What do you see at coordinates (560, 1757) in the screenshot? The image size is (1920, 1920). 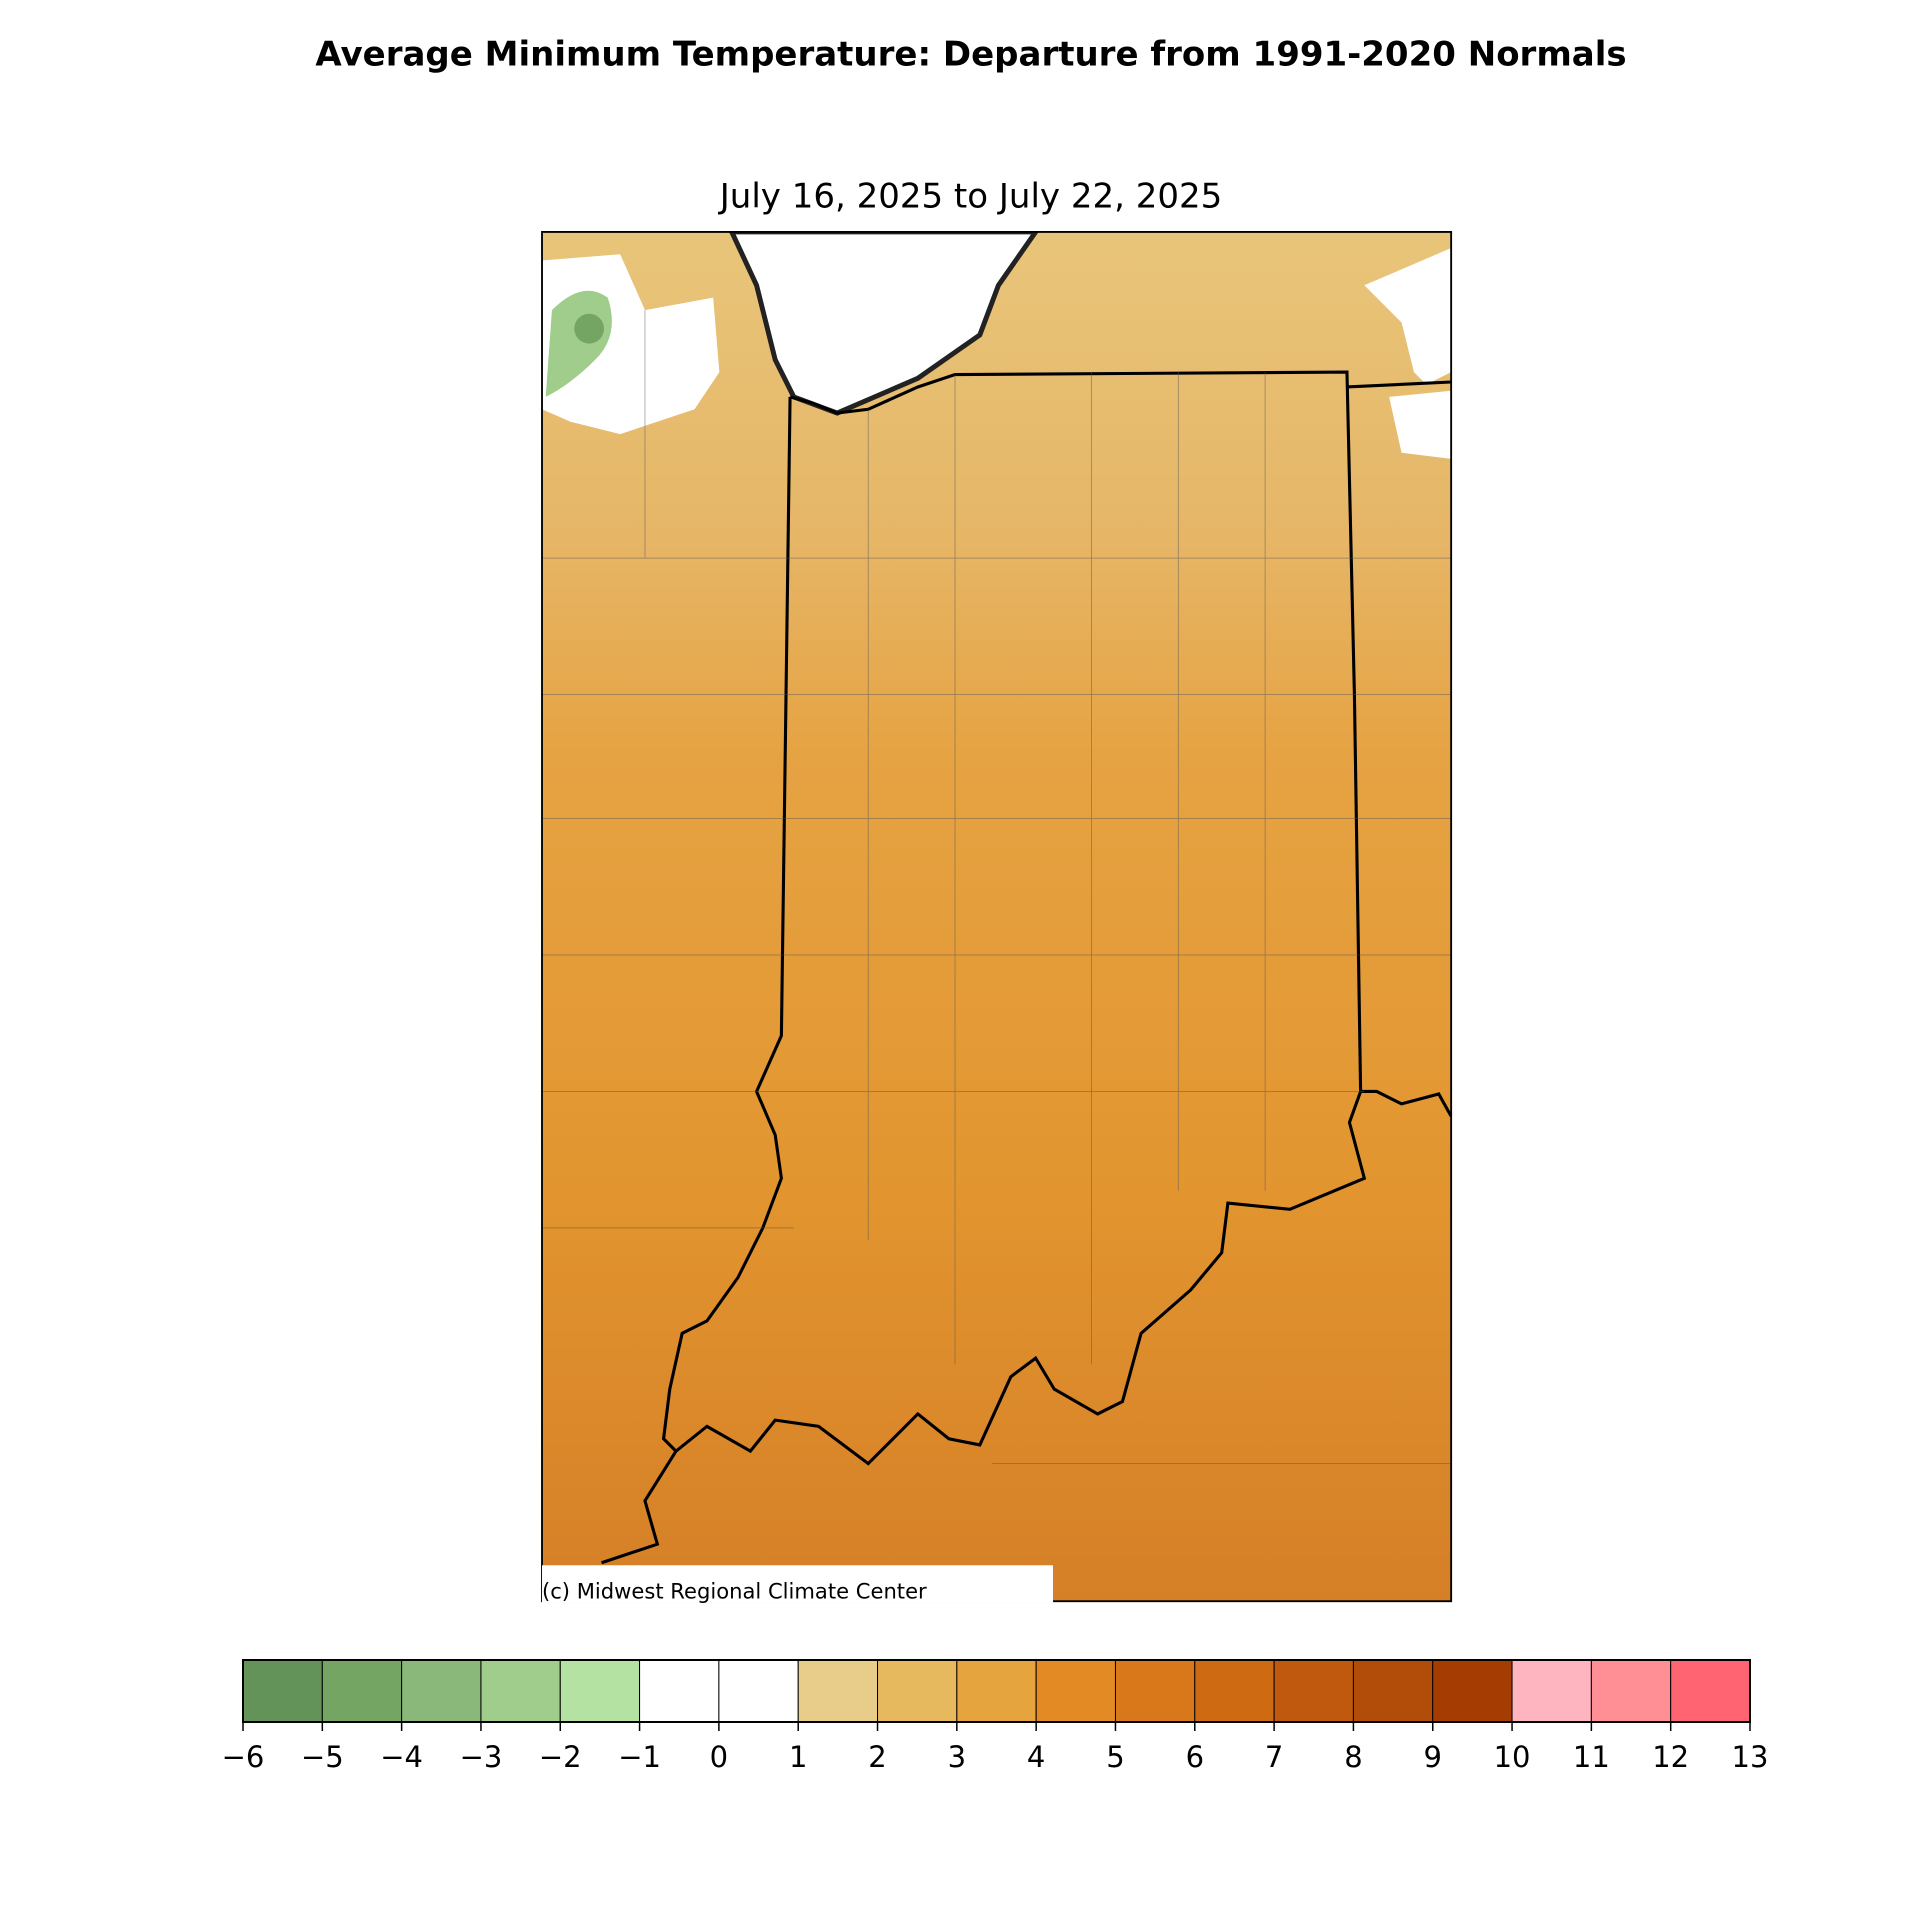 I see `colorbar-tick-label: −2` at bounding box center [560, 1757].